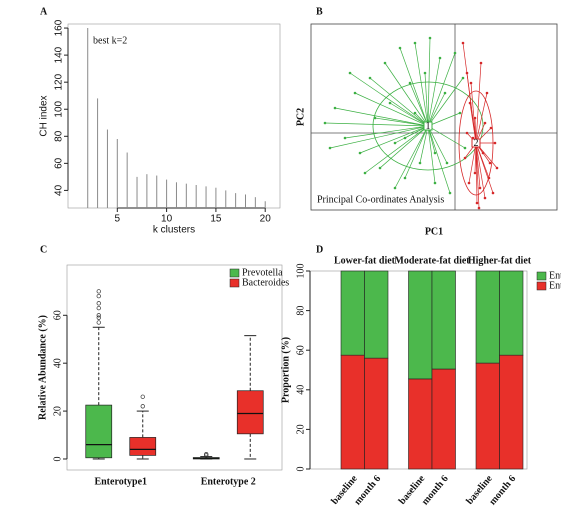  Describe the element at coordinates (300, 117) in the screenshot. I see `y-axis-label: PC2` at that location.